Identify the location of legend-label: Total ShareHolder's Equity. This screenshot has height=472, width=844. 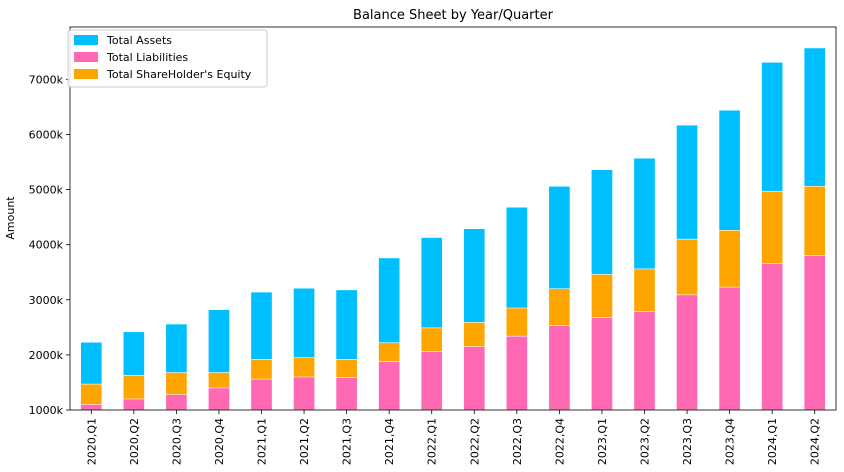
(179, 74).